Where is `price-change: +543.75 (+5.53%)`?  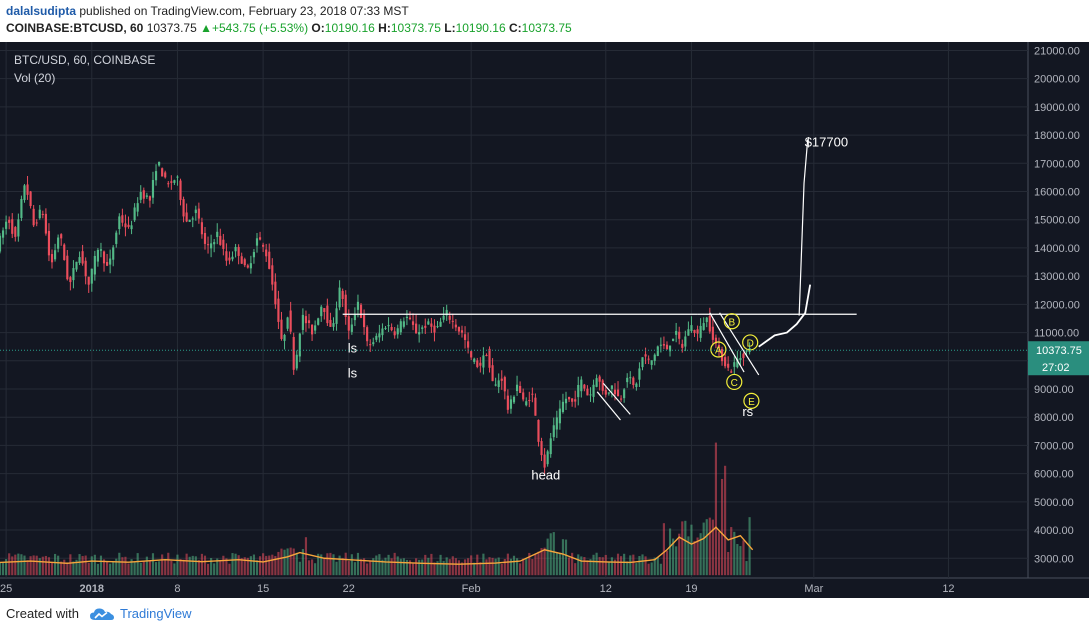
price-change: +543.75 (+5.53%) is located at coordinates (260, 28).